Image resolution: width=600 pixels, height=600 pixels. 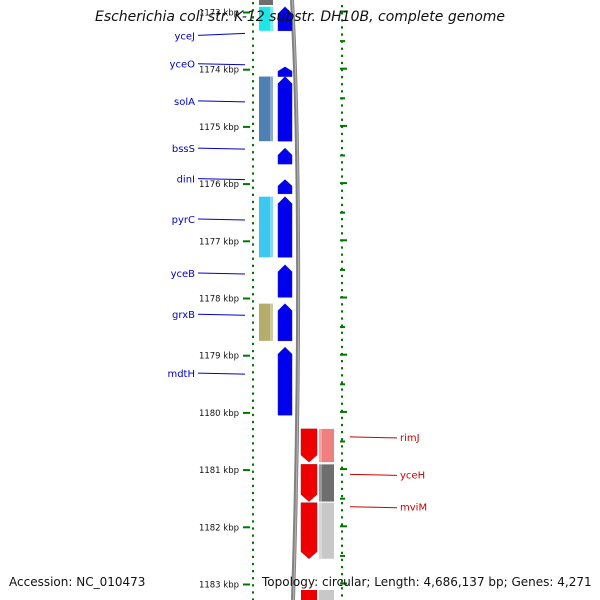 I want to click on backbone-highlight, so click(x=295, y=300).